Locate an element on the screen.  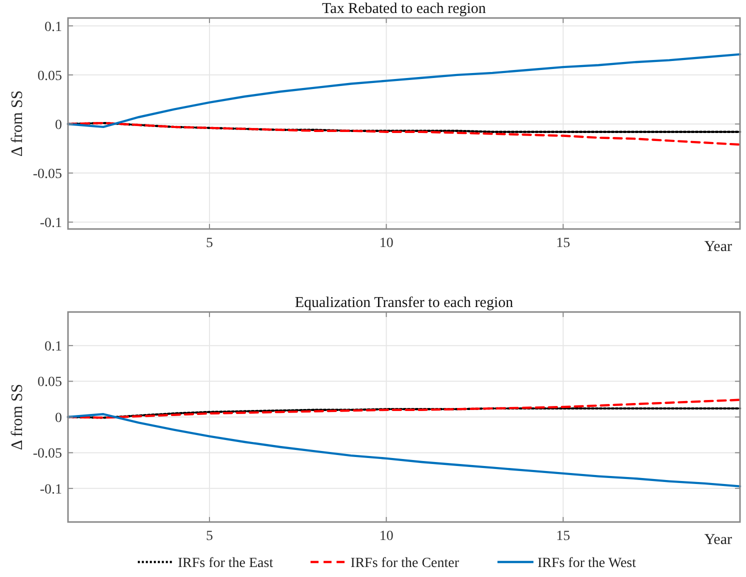
chart-title: Tax Rebated to each region is located at coordinates (404, 9).